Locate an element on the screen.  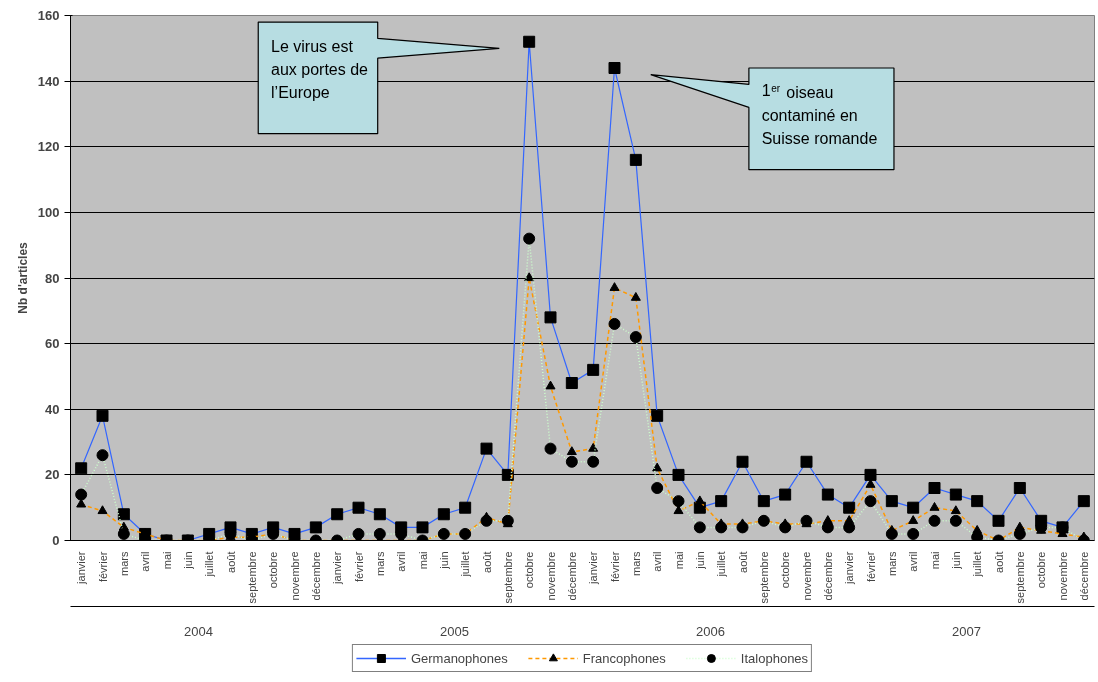
text: 2004 is located at coordinates (198, 631).